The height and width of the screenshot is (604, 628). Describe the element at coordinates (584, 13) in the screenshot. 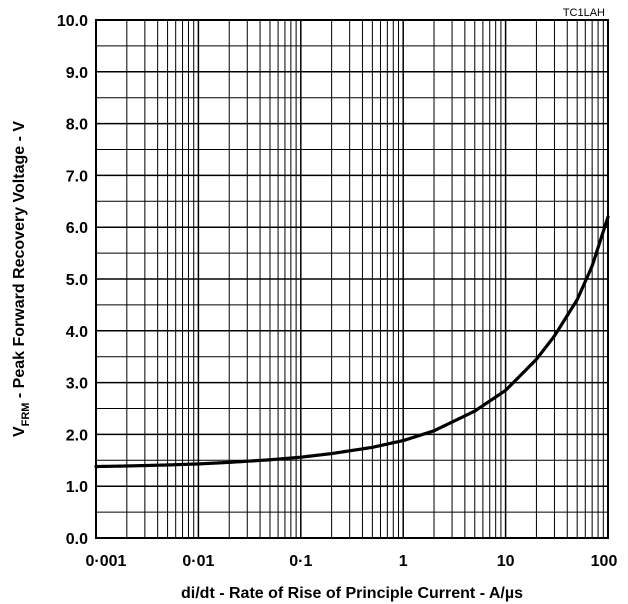

I see `corner-label: TC1LAH` at that location.